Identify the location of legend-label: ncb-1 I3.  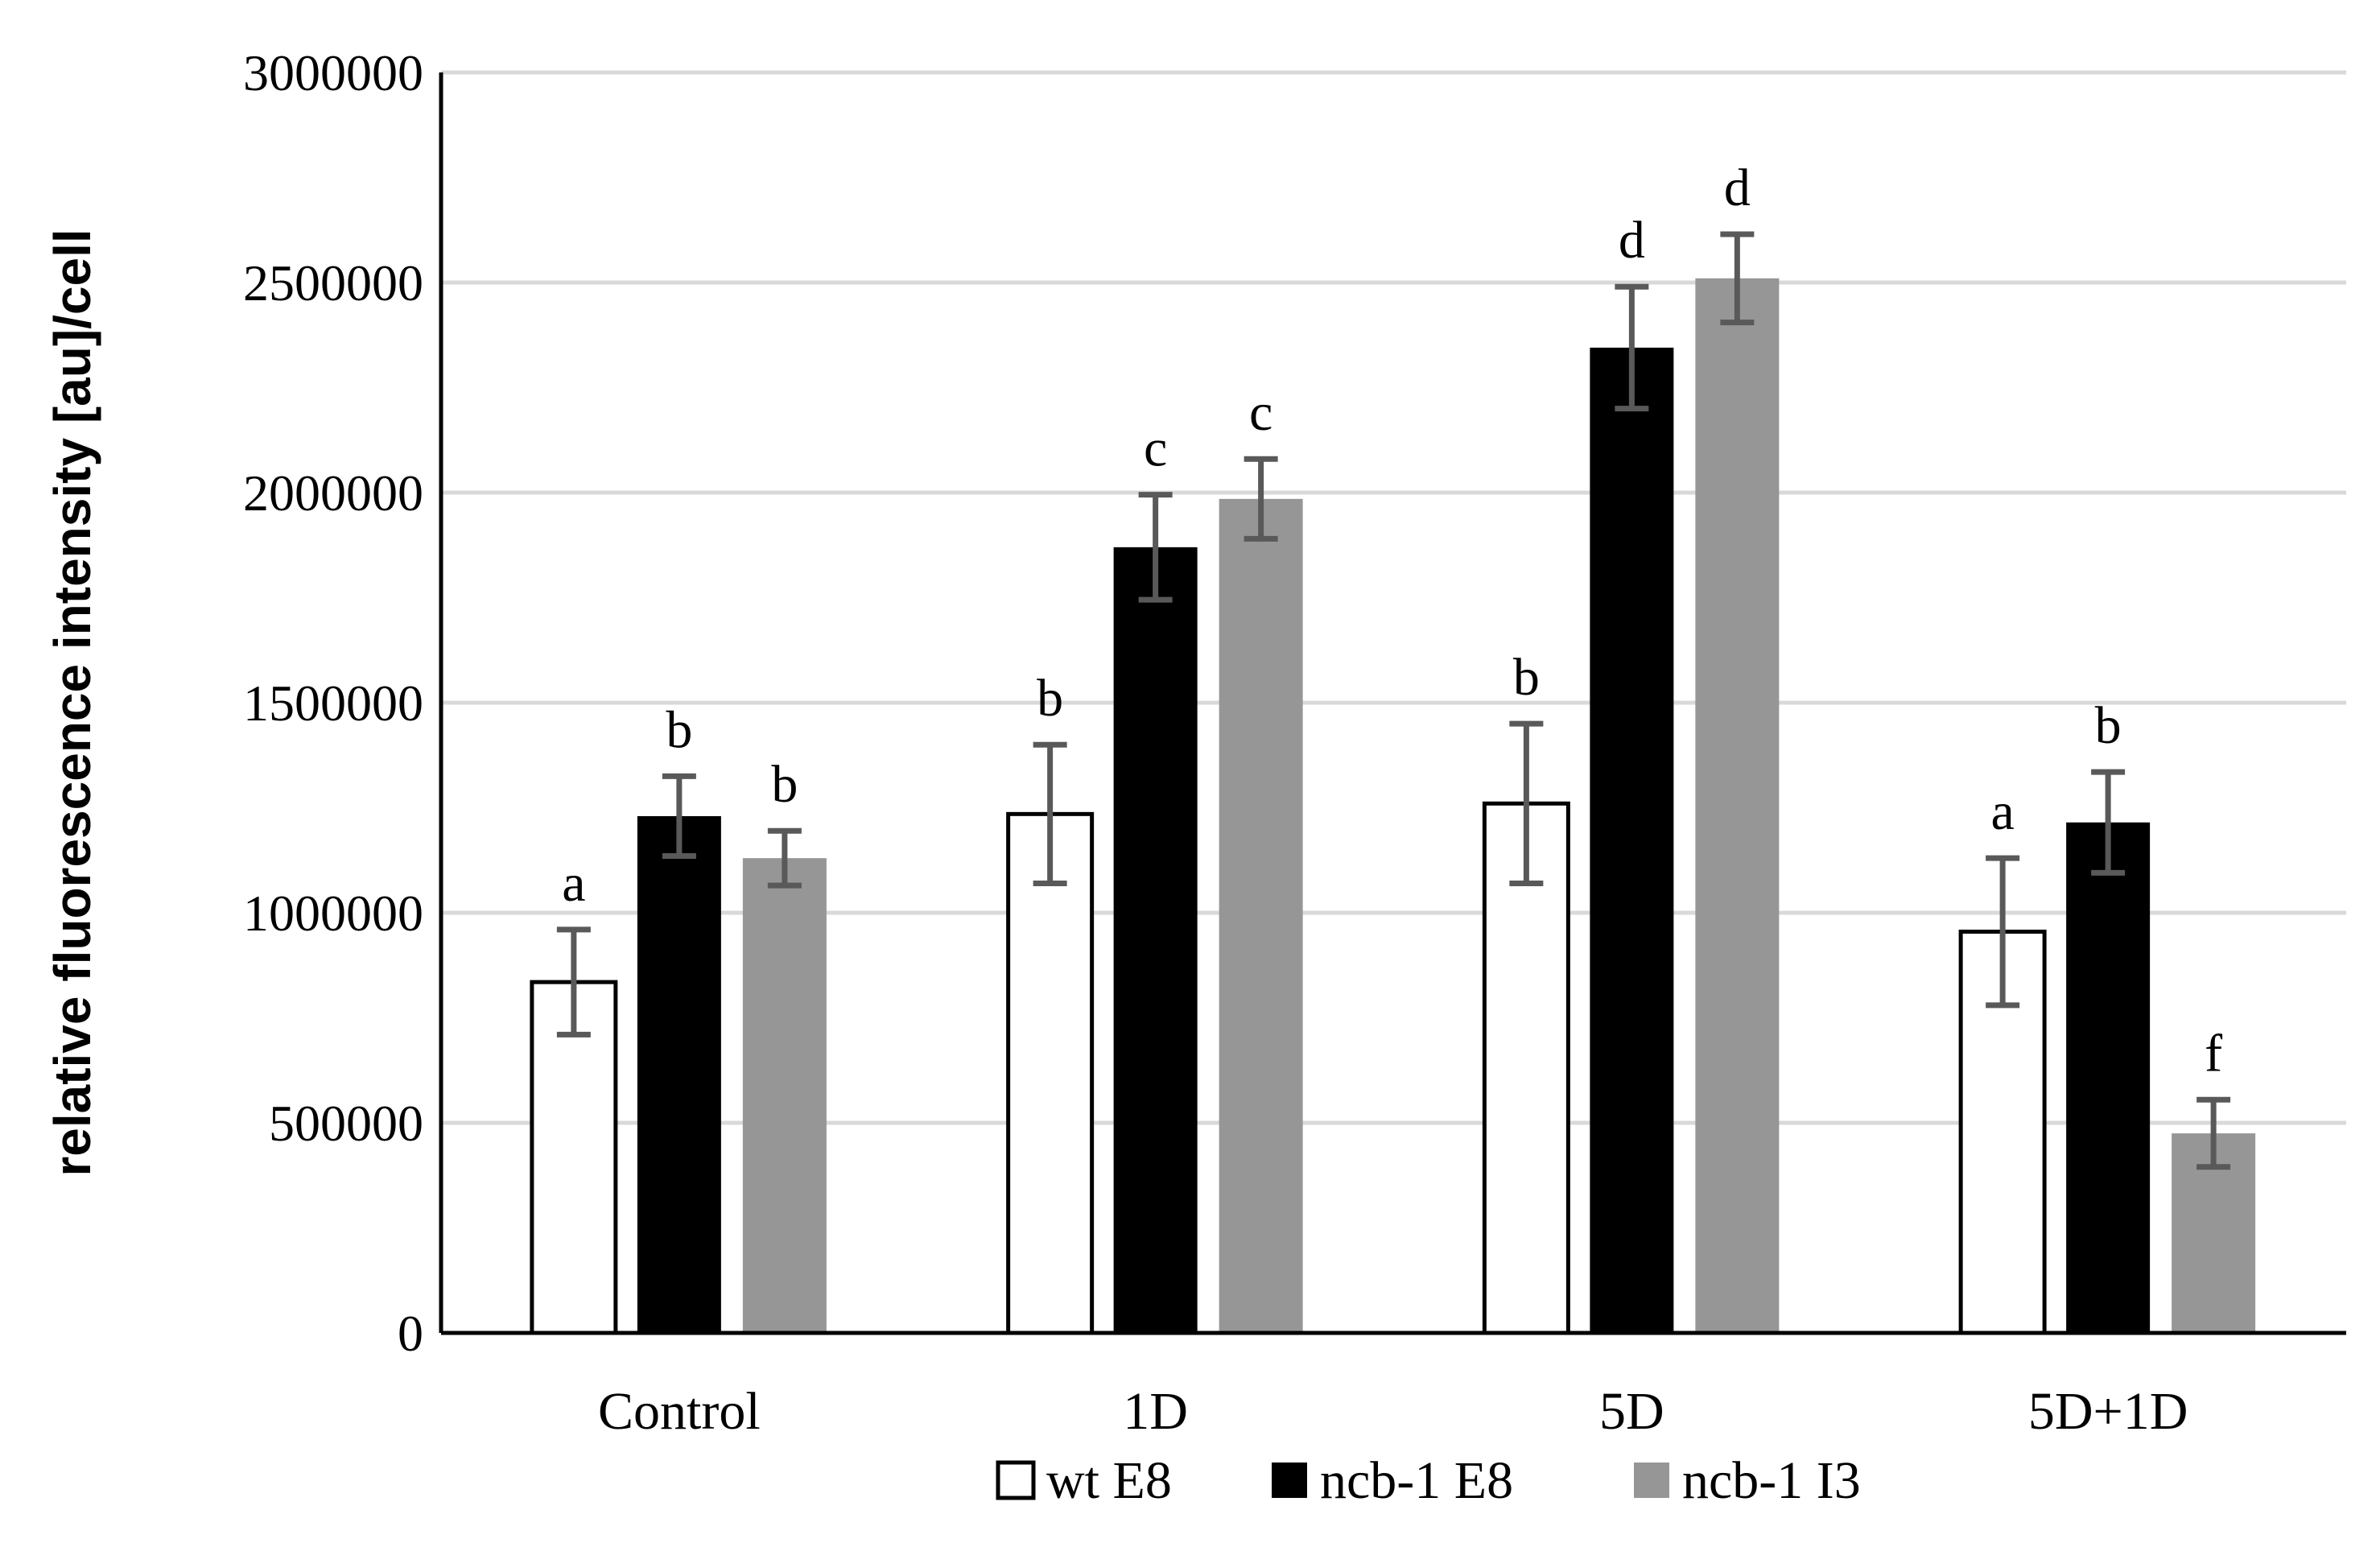
(1771, 1480).